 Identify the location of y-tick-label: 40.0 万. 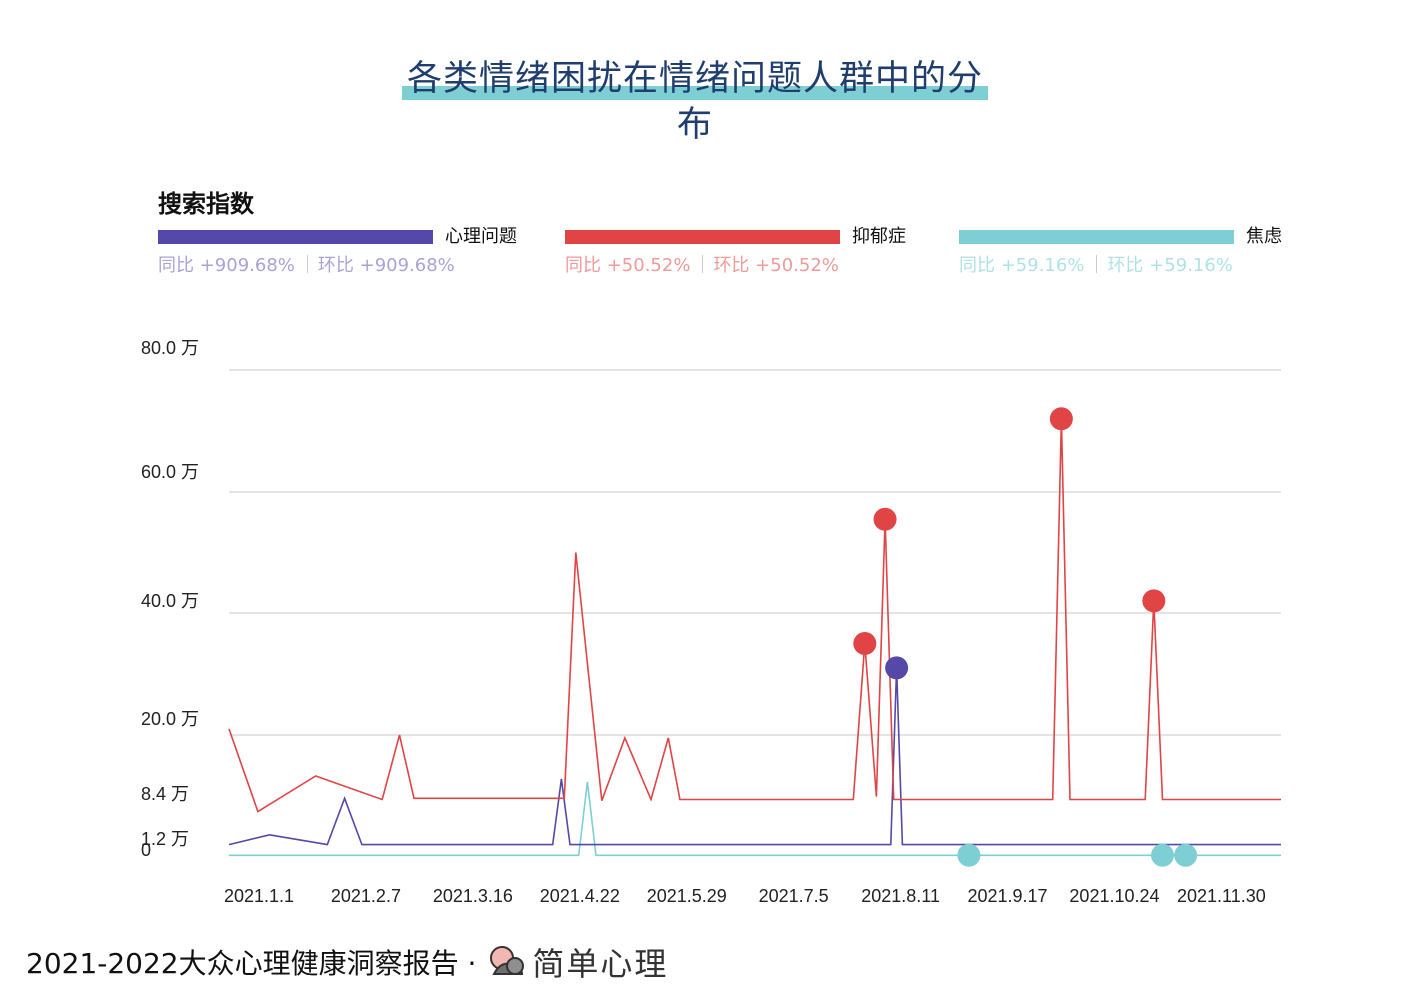
(170, 601).